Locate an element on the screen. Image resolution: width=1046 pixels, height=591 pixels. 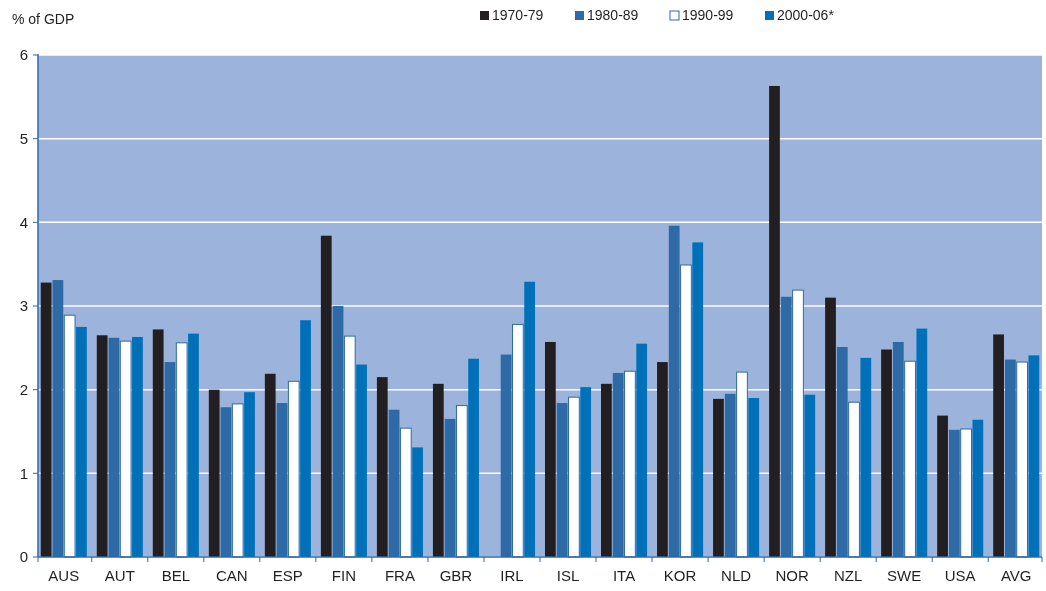
x-tick-label: IRL is located at coordinates (512, 575).